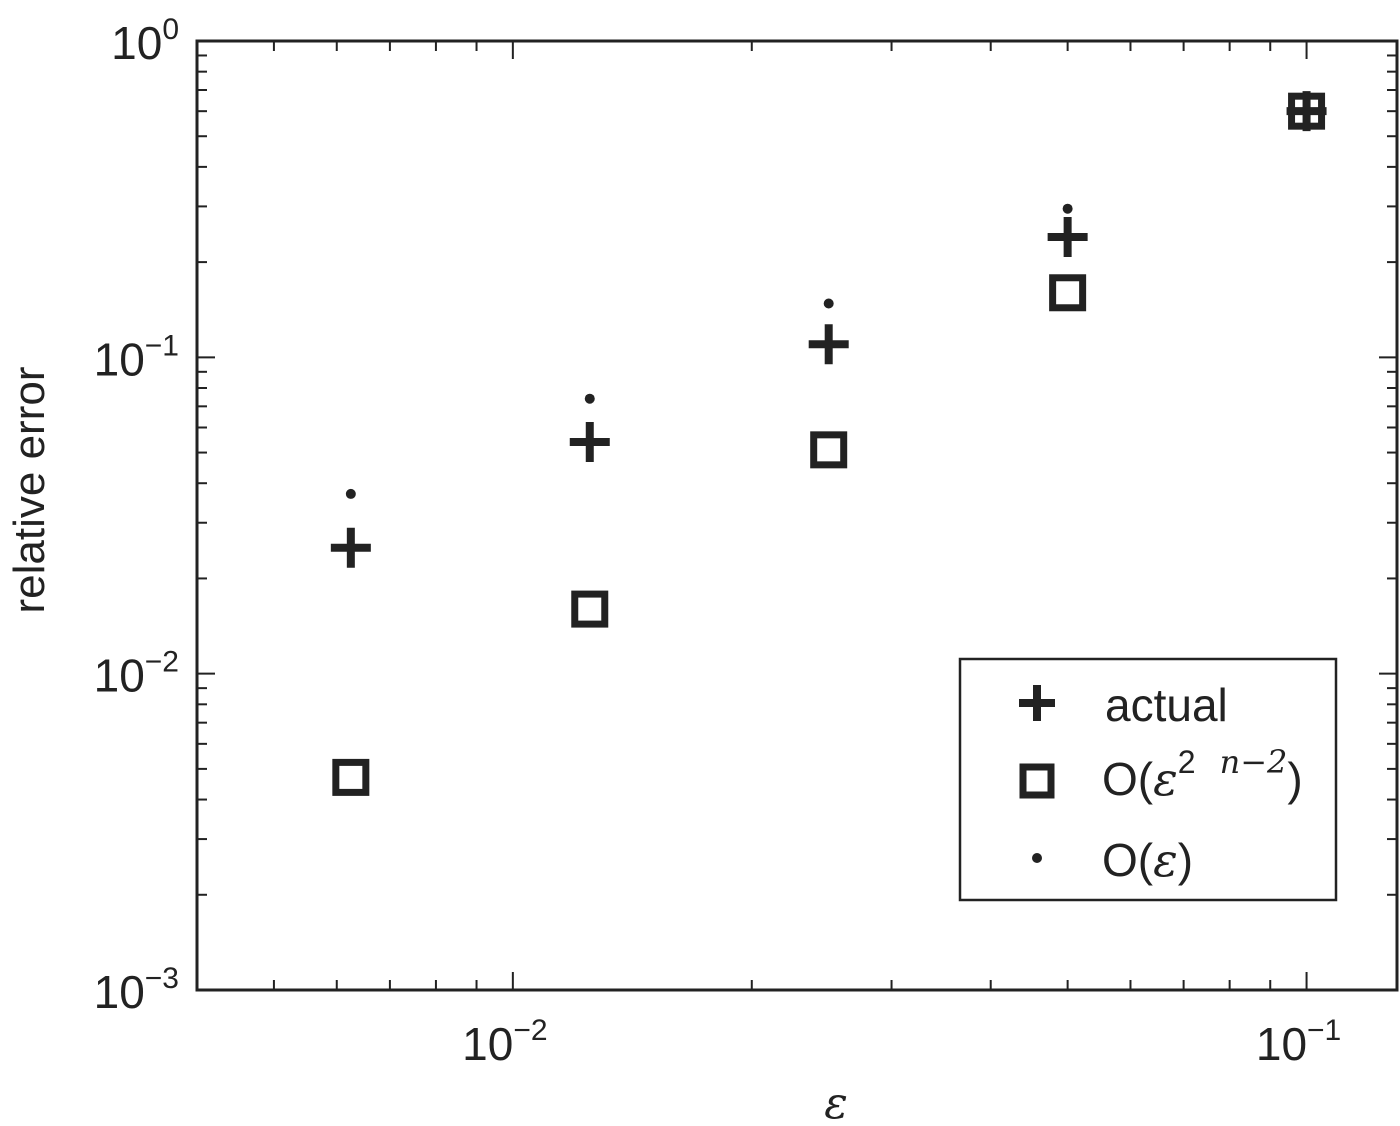 Image resolution: width=1400 pixels, height=1126 pixels. What do you see at coordinates (29, 490) in the screenshot?
I see `y-axis-label: relative error` at bounding box center [29, 490].